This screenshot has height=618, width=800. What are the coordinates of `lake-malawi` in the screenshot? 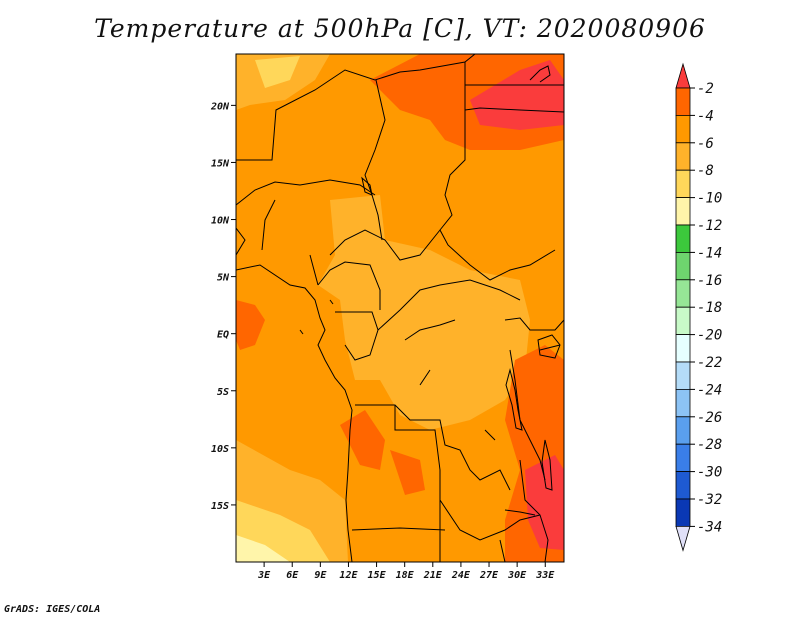 It's located at (547, 465).